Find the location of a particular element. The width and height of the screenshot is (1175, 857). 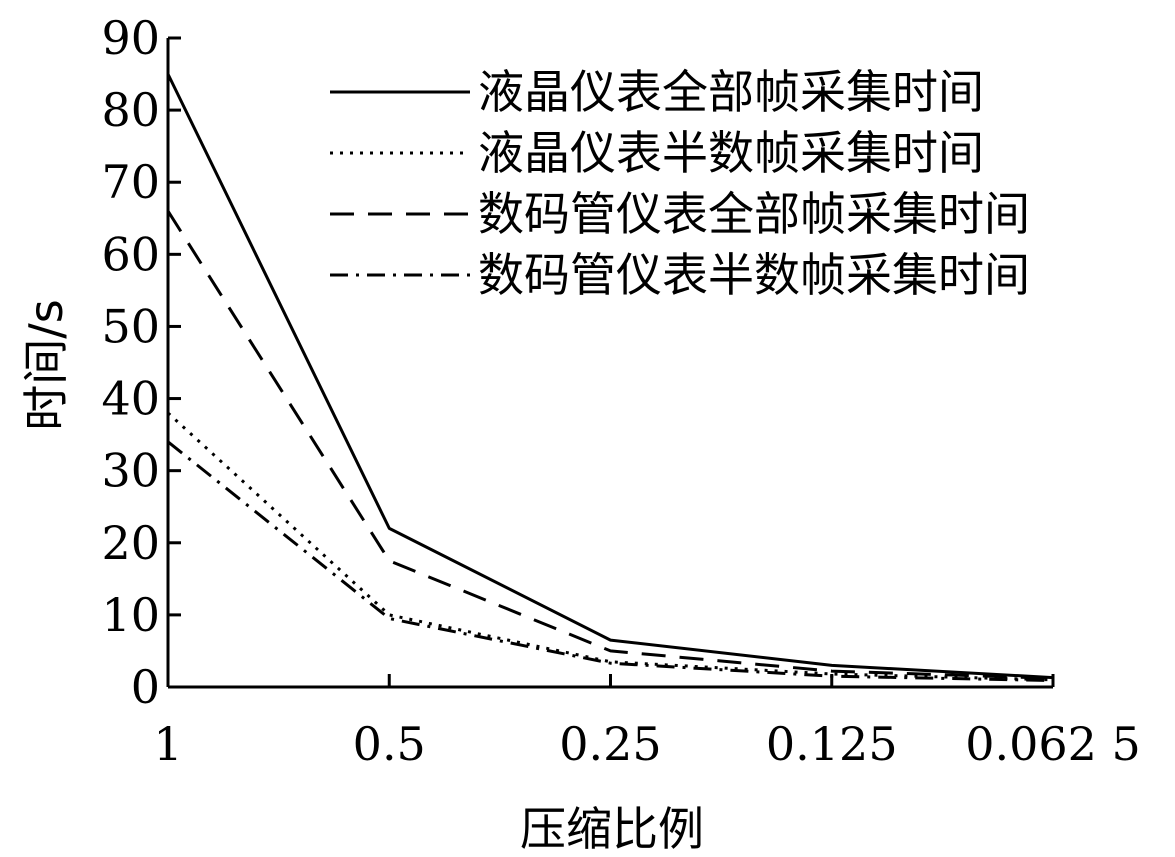

y-tick-label: 10 is located at coordinates (130, 615).